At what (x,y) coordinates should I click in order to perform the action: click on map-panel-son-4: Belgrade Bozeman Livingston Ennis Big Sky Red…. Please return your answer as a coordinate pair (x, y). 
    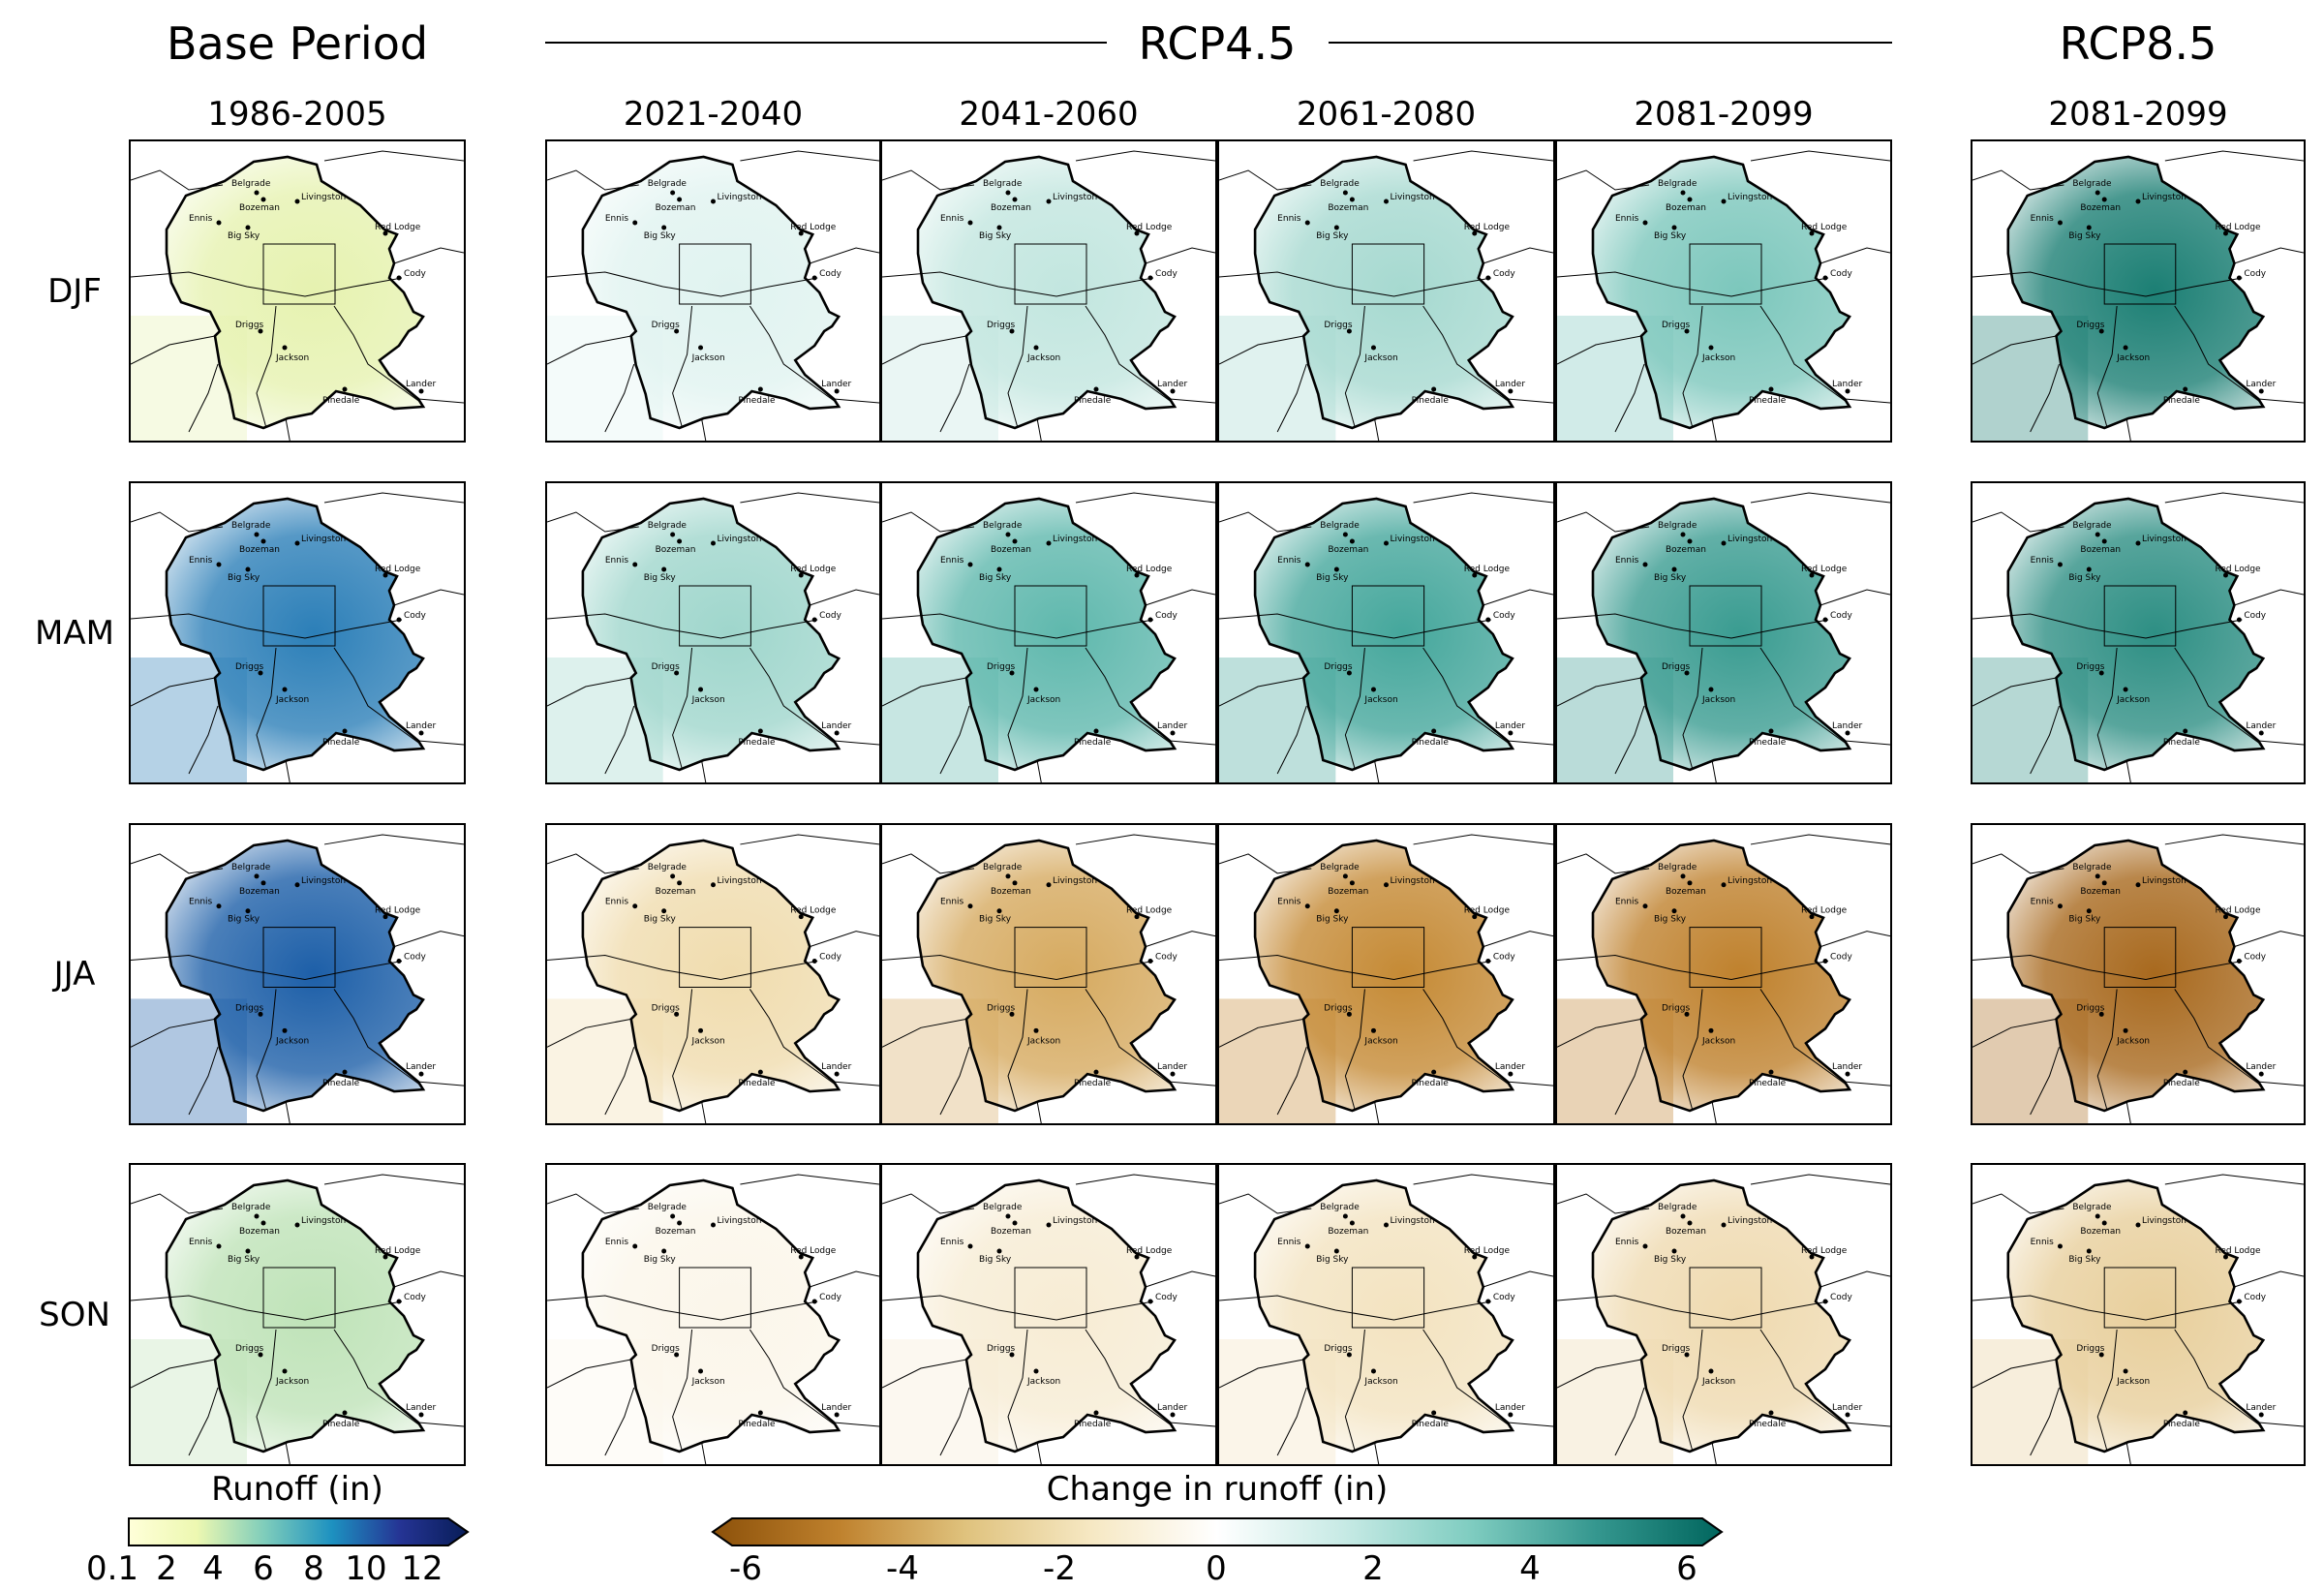
    Looking at the image, I should click on (1724, 1314).